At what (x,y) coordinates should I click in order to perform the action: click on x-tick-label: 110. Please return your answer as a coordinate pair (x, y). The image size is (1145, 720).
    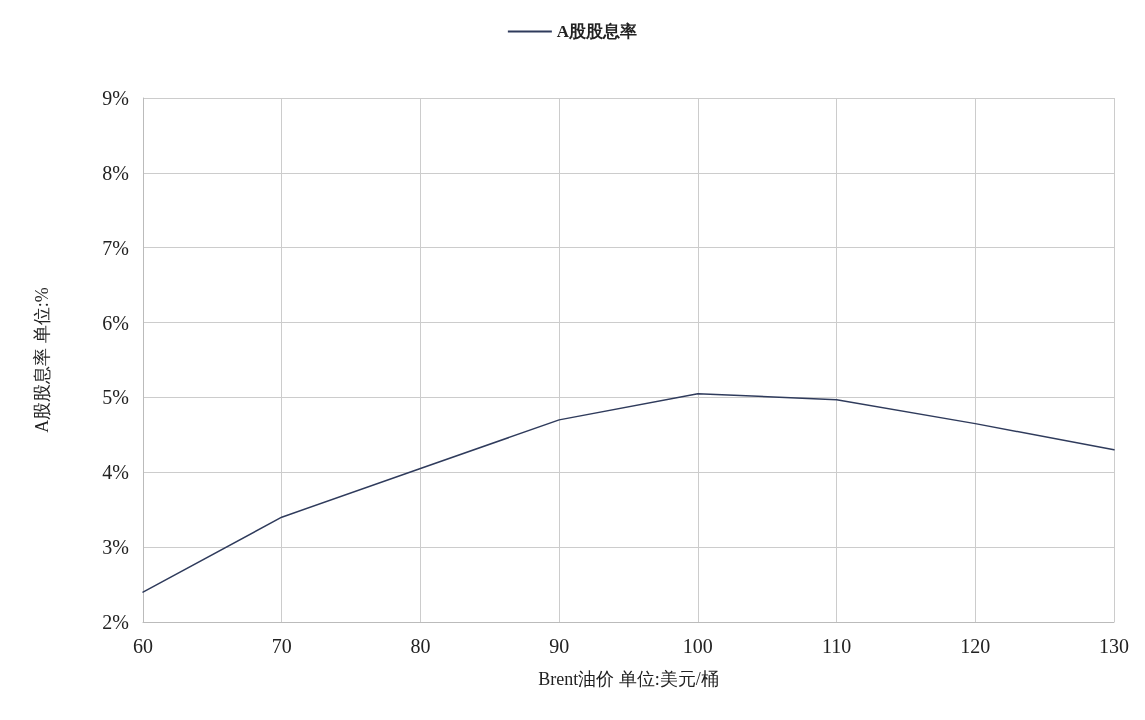
    Looking at the image, I should click on (836, 646).